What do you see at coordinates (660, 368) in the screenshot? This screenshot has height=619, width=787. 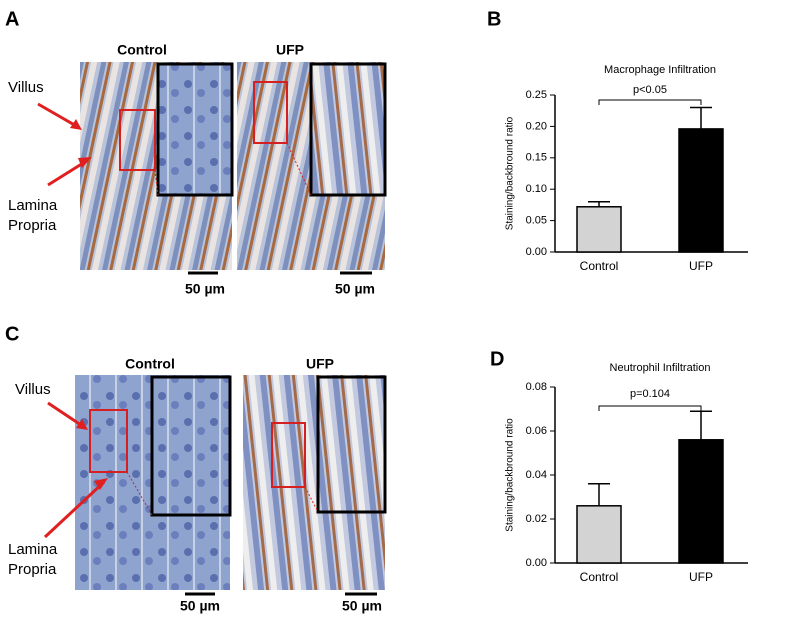 I see `chart-title: Neutrophil Infiltration` at bounding box center [660, 368].